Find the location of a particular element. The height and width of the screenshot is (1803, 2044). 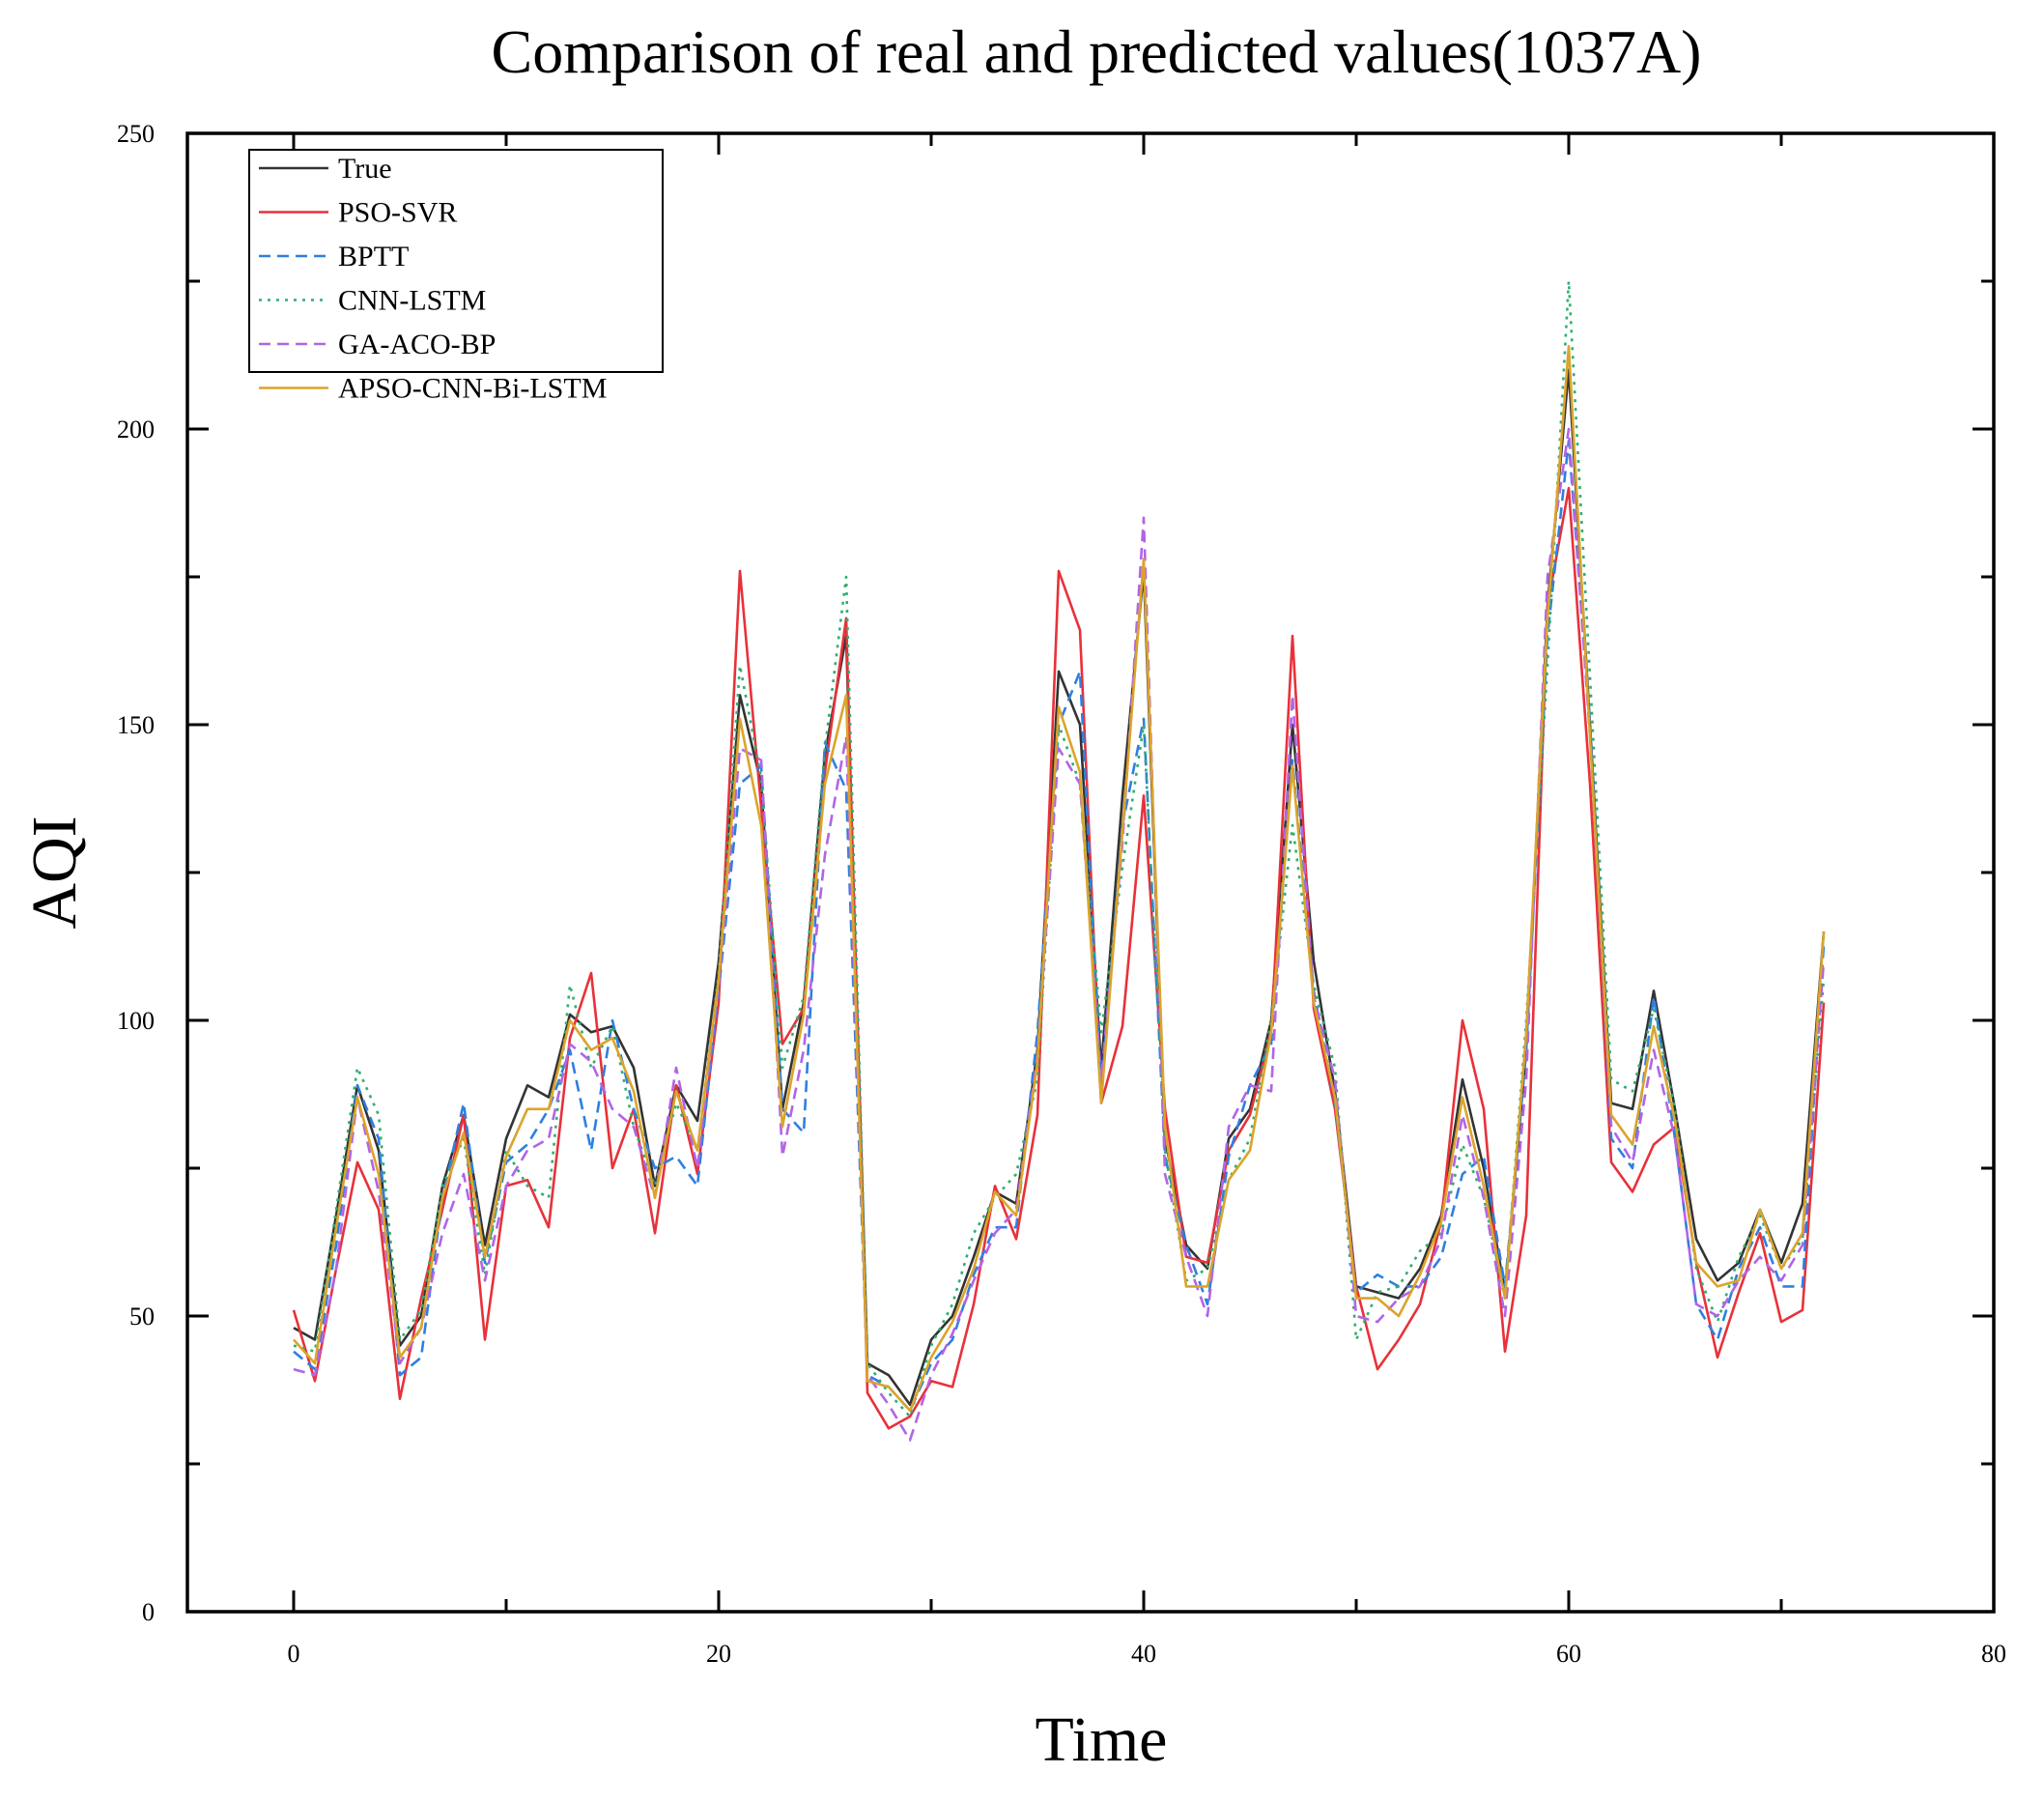

x-tick-label: 80 is located at coordinates (1994, 1654).